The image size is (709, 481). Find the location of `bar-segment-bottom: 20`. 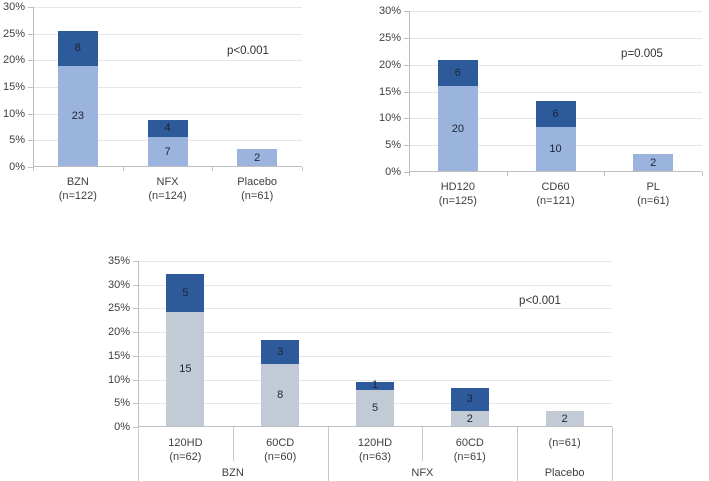

bar-segment-bottom: 20 is located at coordinates (457, 129).